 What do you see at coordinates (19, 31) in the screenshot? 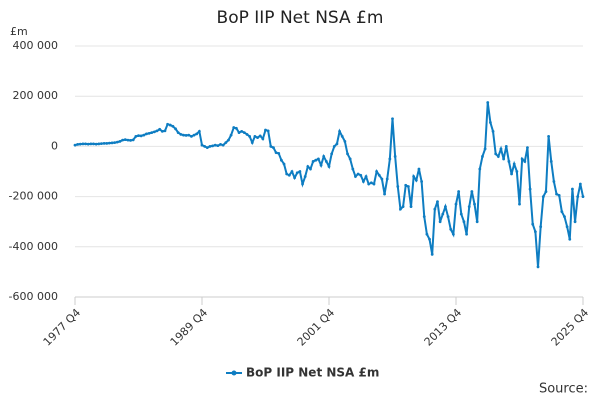
I see `y-axis-unit: £m` at bounding box center [19, 31].